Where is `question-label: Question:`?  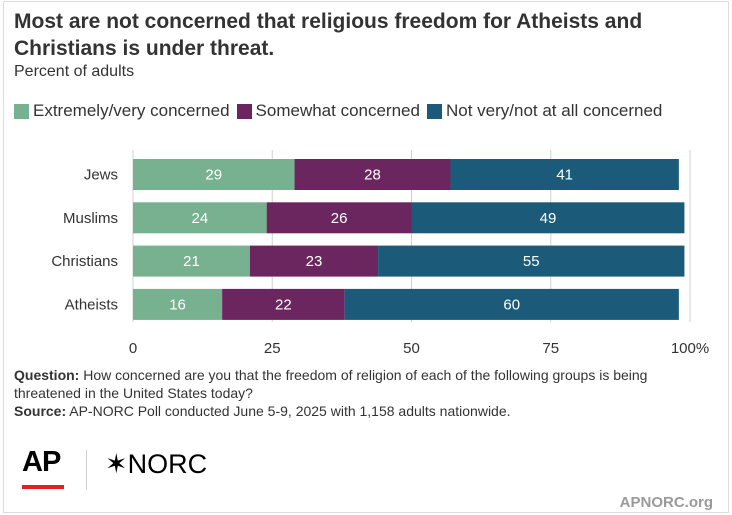 question-label: Question: is located at coordinates (47, 375).